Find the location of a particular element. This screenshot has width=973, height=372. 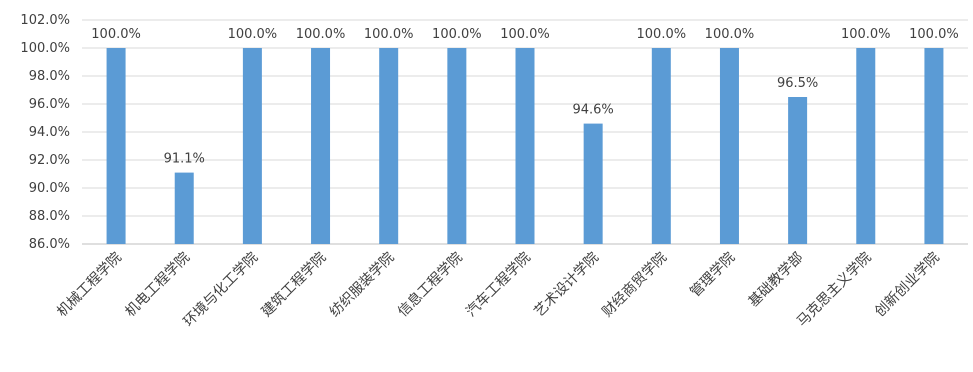

x-category-label: 机电工程学院 is located at coordinates (157, 285).